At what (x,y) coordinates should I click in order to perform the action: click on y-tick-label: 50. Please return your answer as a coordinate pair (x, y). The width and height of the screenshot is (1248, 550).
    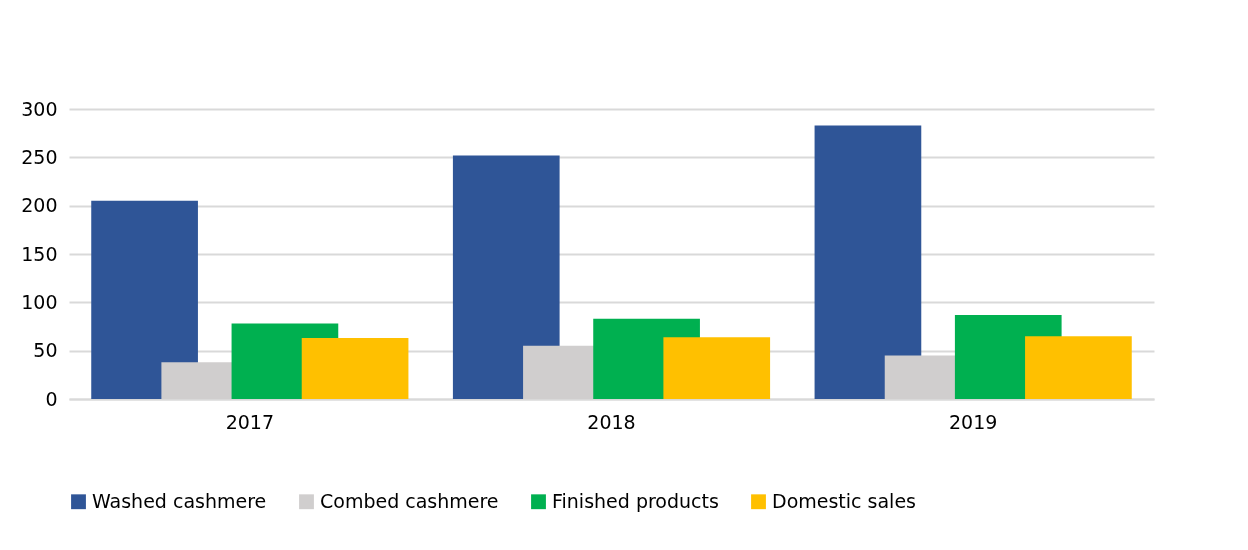
    Looking at the image, I should click on (45, 350).